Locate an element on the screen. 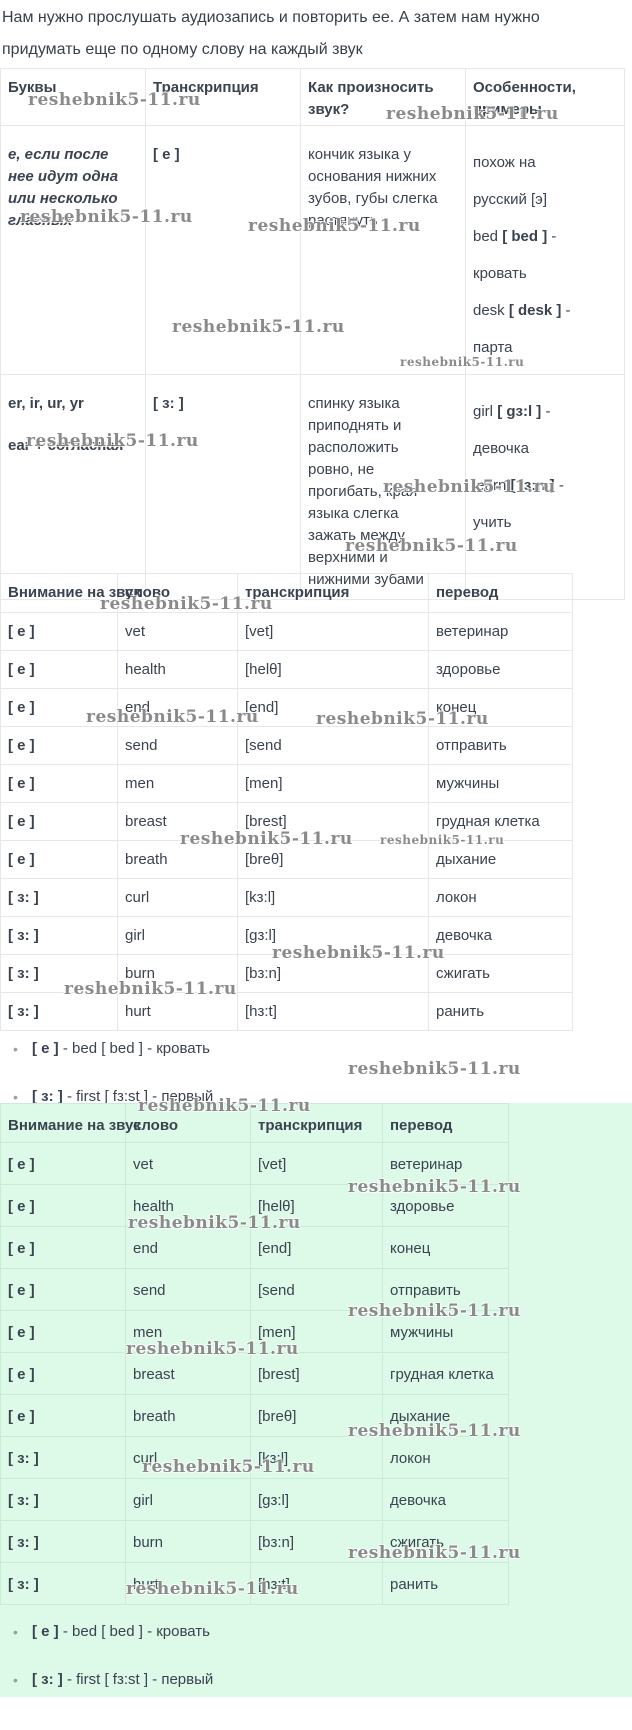 The height and width of the screenshot is (1730, 632). word-cell: breast is located at coordinates (188, 1373).